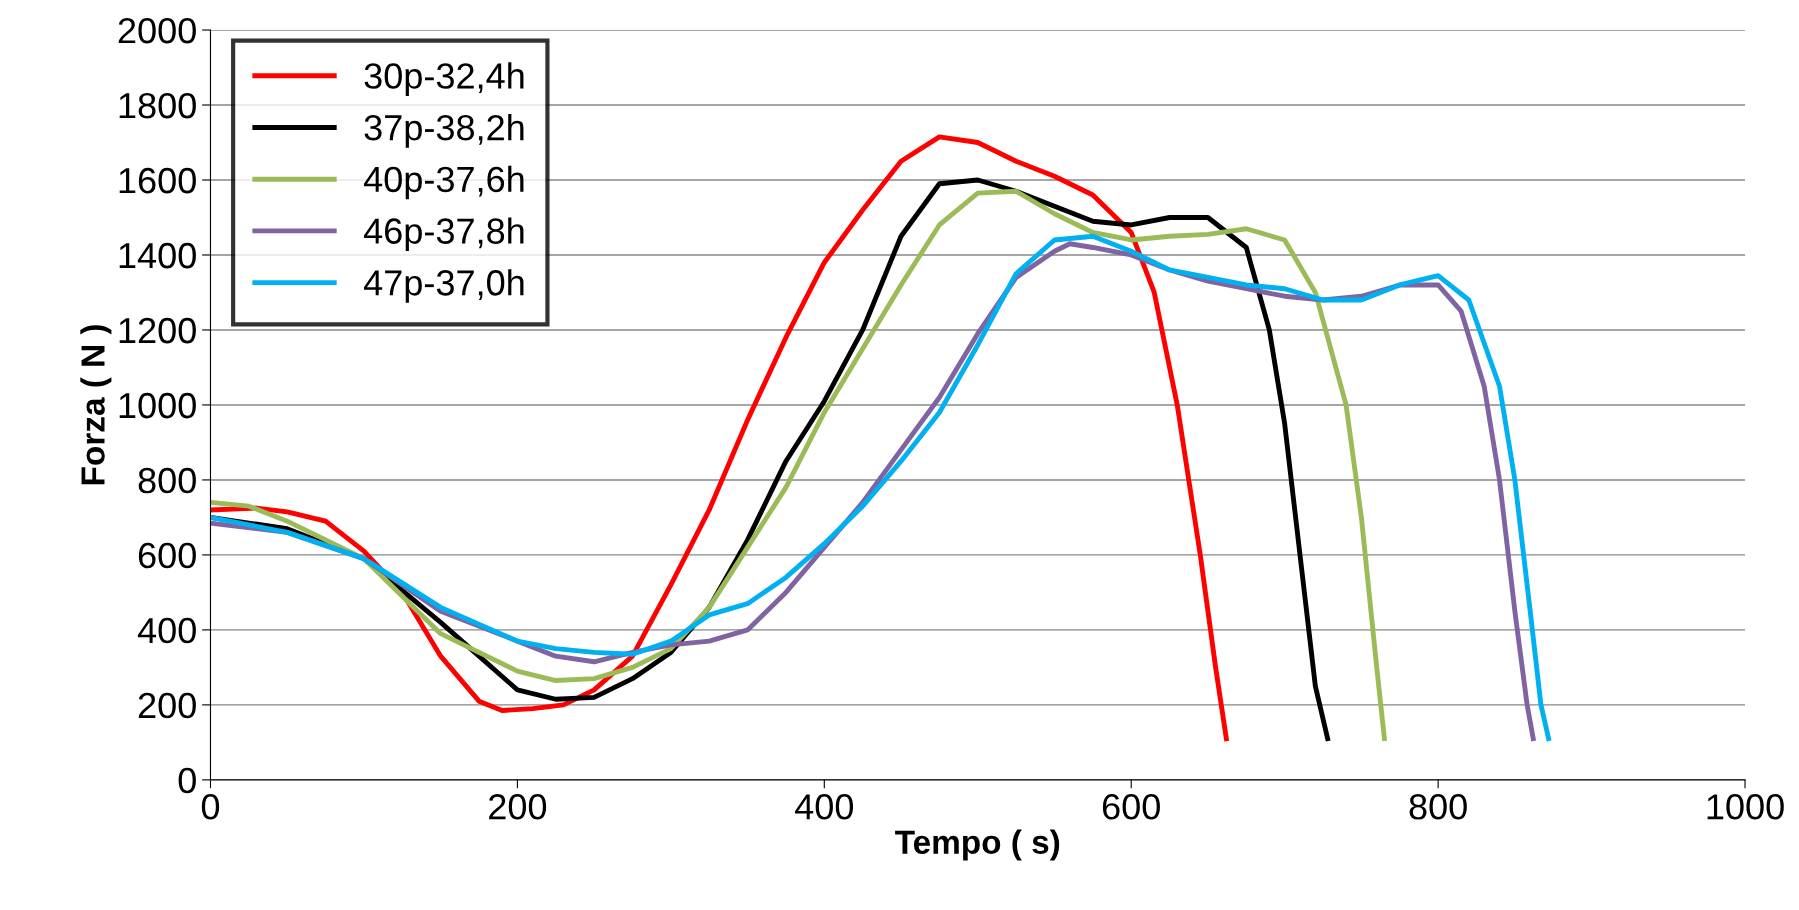 The image size is (1799, 910). What do you see at coordinates (167, 480) in the screenshot?
I see `y-tick-label: 800` at bounding box center [167, 480].